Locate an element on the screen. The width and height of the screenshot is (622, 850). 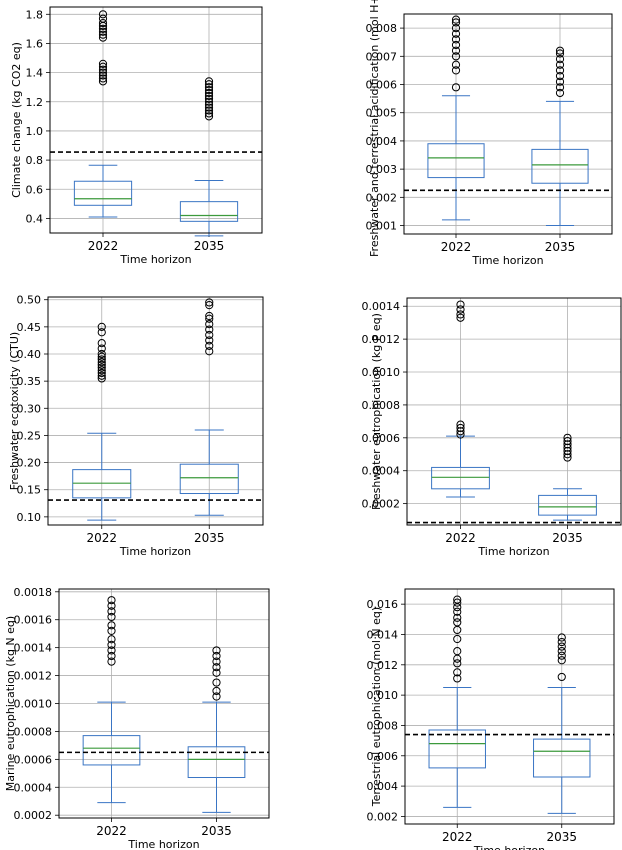
y-axis-label: Marine eutrophication (kg N eq) is located at coordinates (10, 703).